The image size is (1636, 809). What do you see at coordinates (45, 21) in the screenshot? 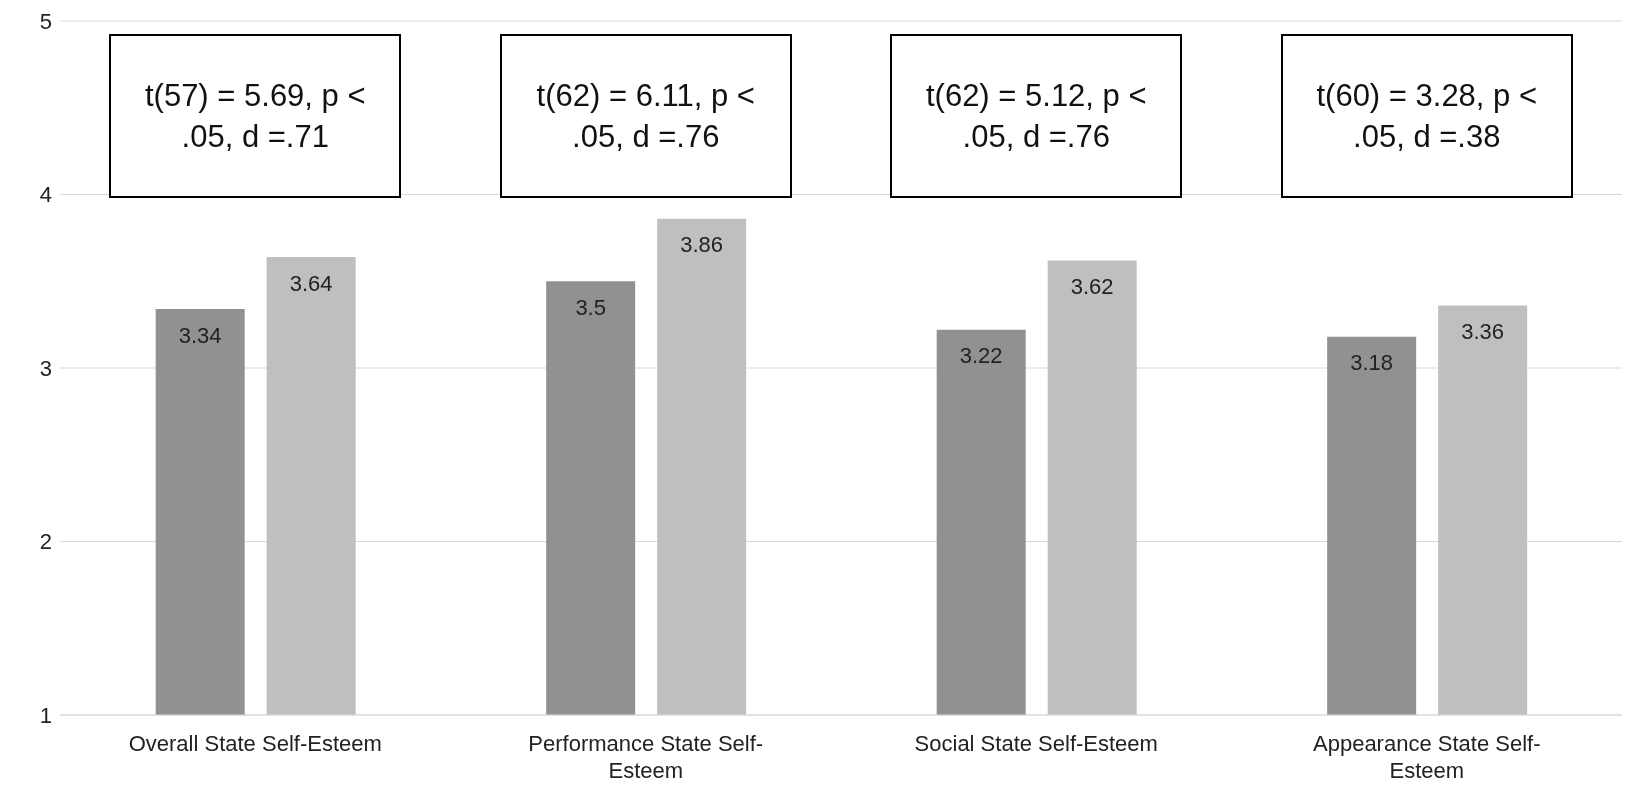
I see `y-tick-label: 5` at bounding box center [45, 21].